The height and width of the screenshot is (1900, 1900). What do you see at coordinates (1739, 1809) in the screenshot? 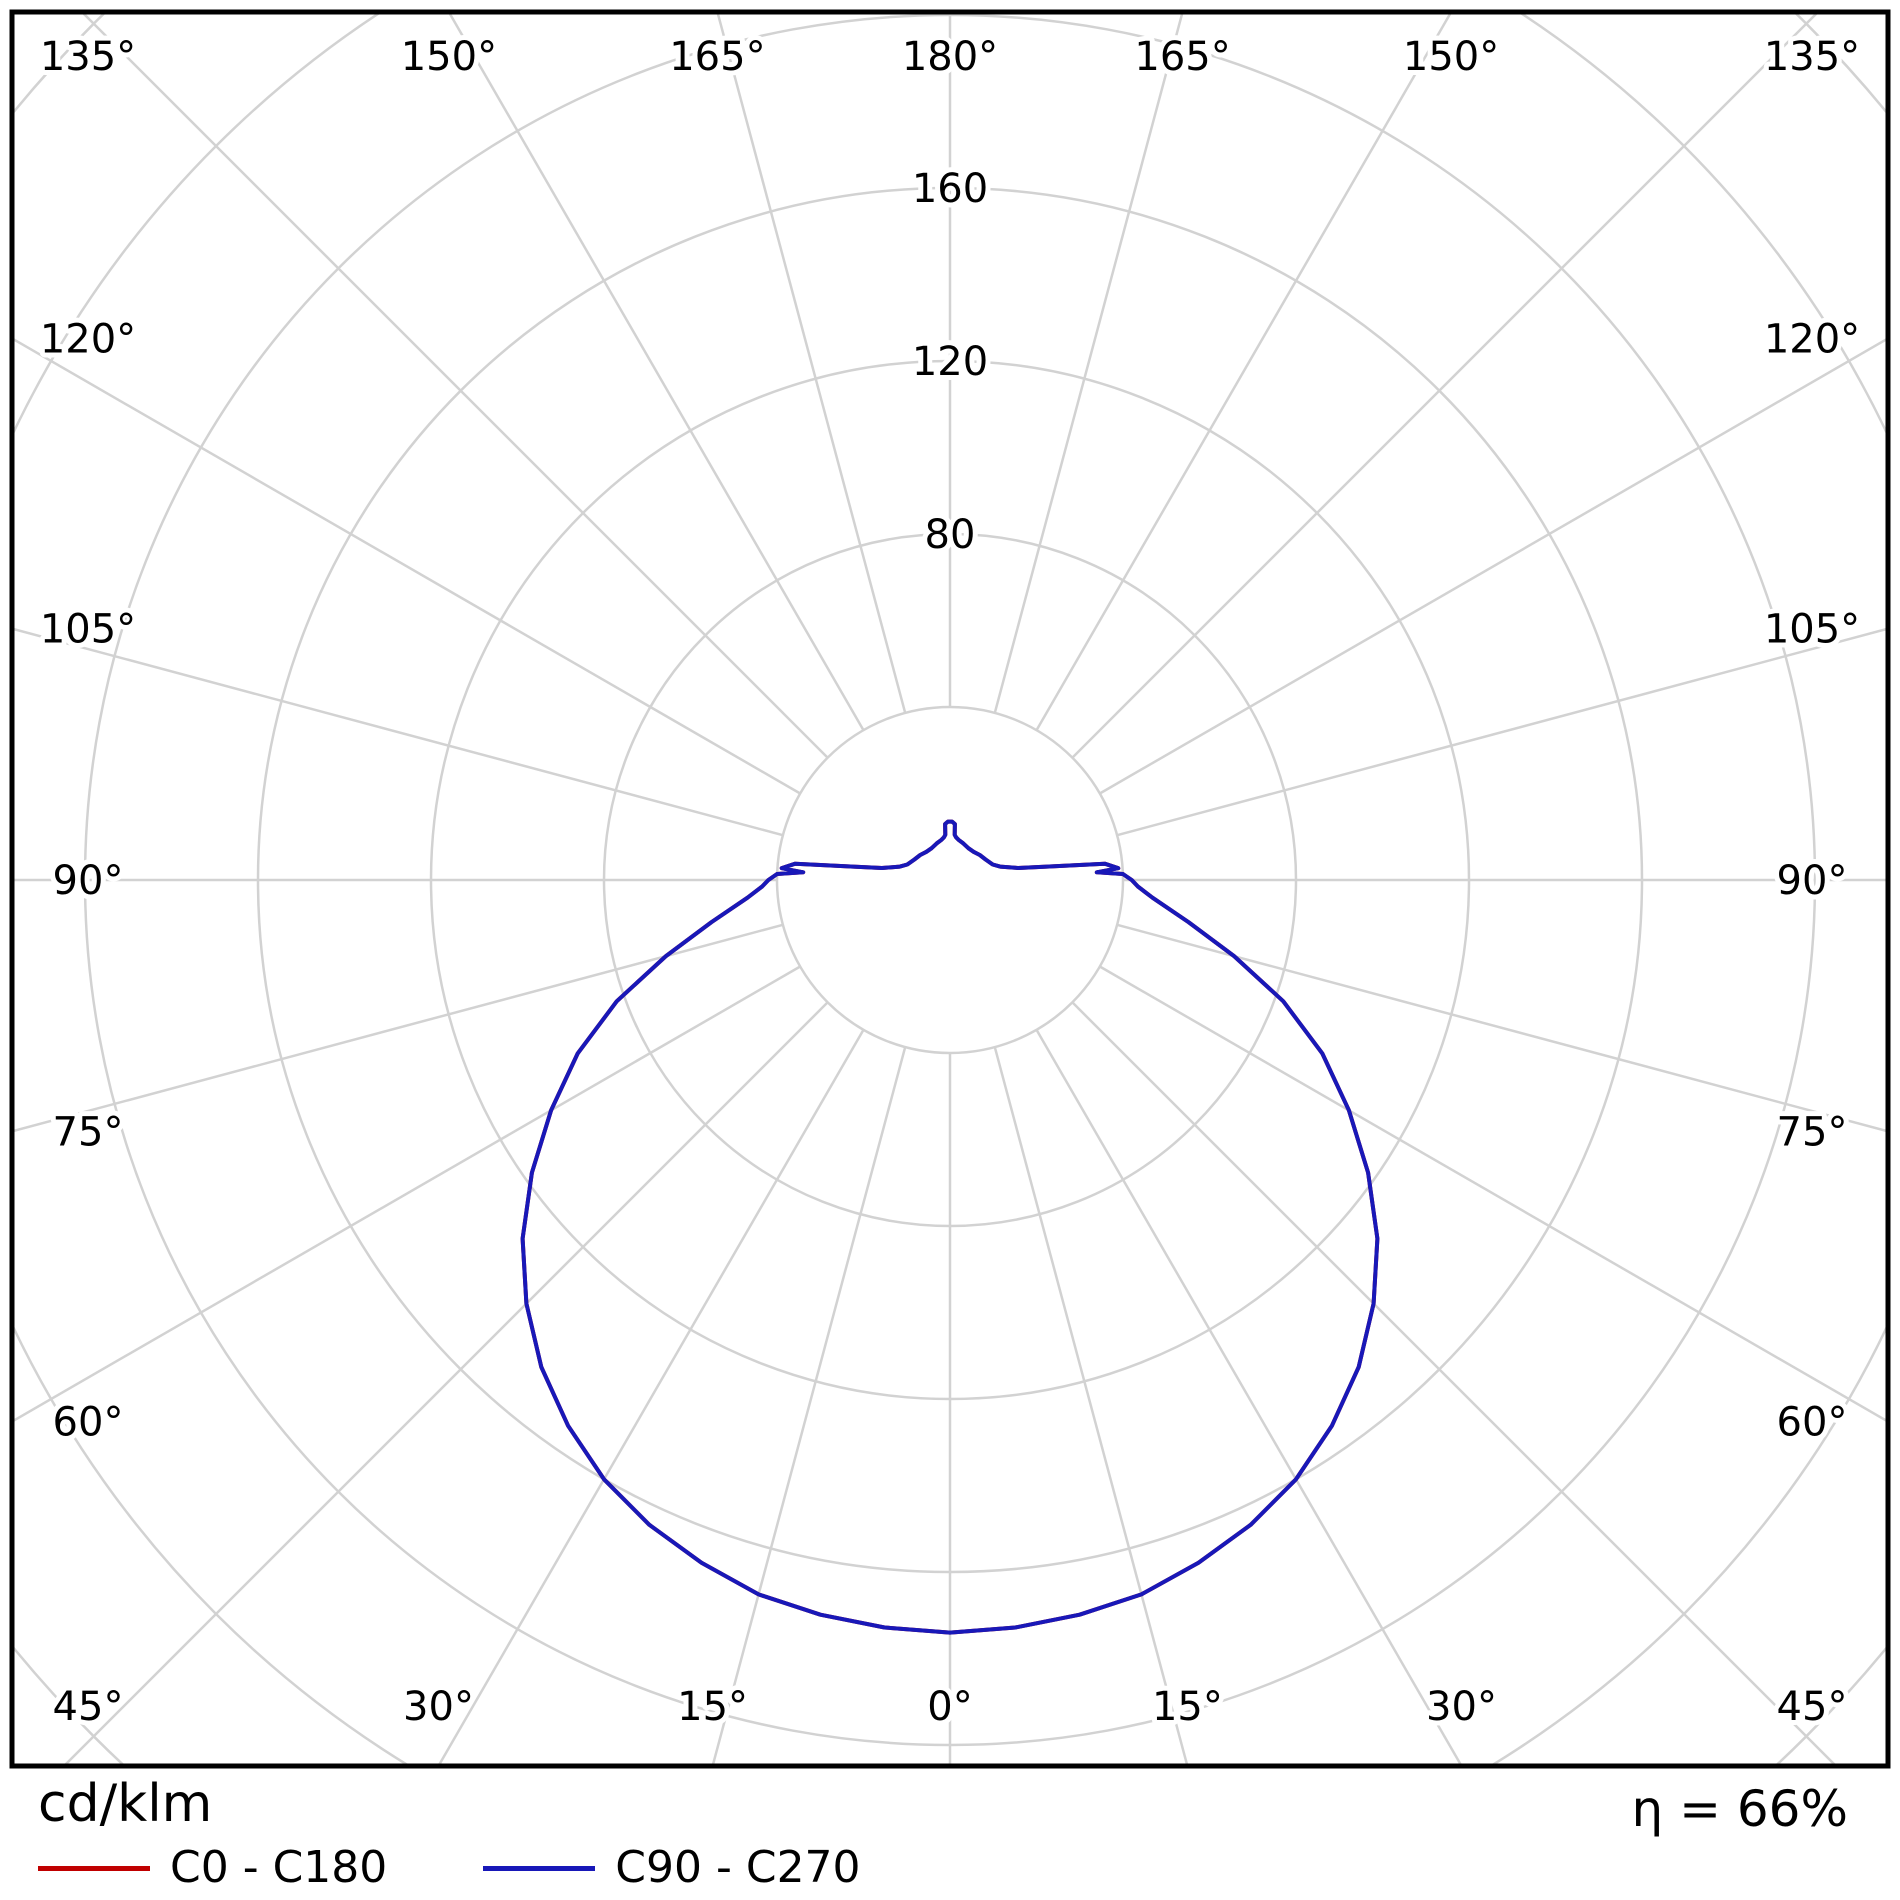
I see `efficiency-label: η = 66%` at bounding box center [1739, 1809].